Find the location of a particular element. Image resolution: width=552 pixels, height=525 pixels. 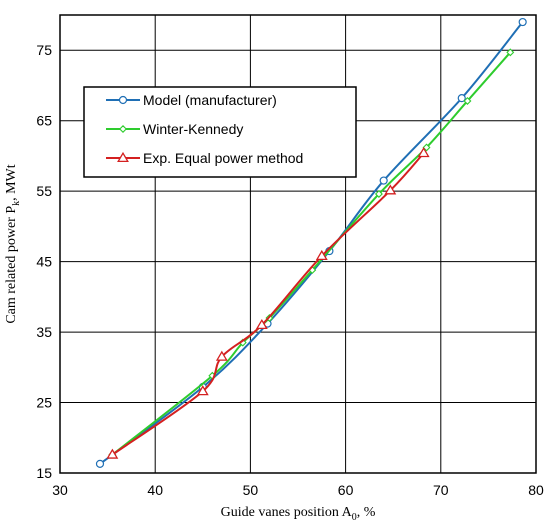

y-tick-label: 15 is located at coordinates (44, 473).